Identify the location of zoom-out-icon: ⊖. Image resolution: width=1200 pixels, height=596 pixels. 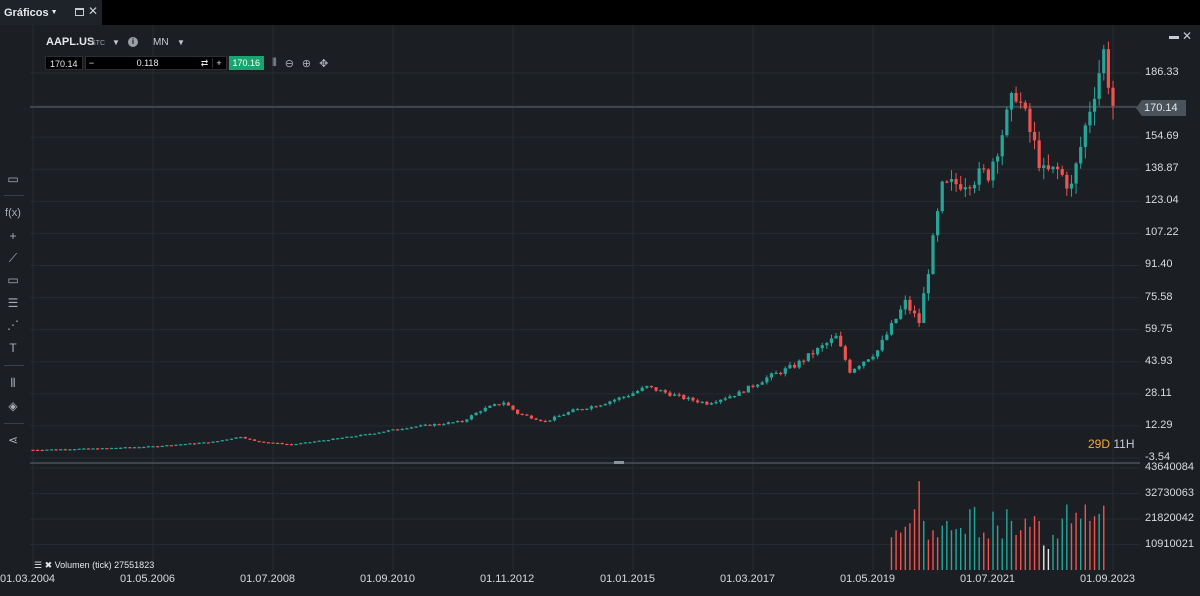
(289, 63).